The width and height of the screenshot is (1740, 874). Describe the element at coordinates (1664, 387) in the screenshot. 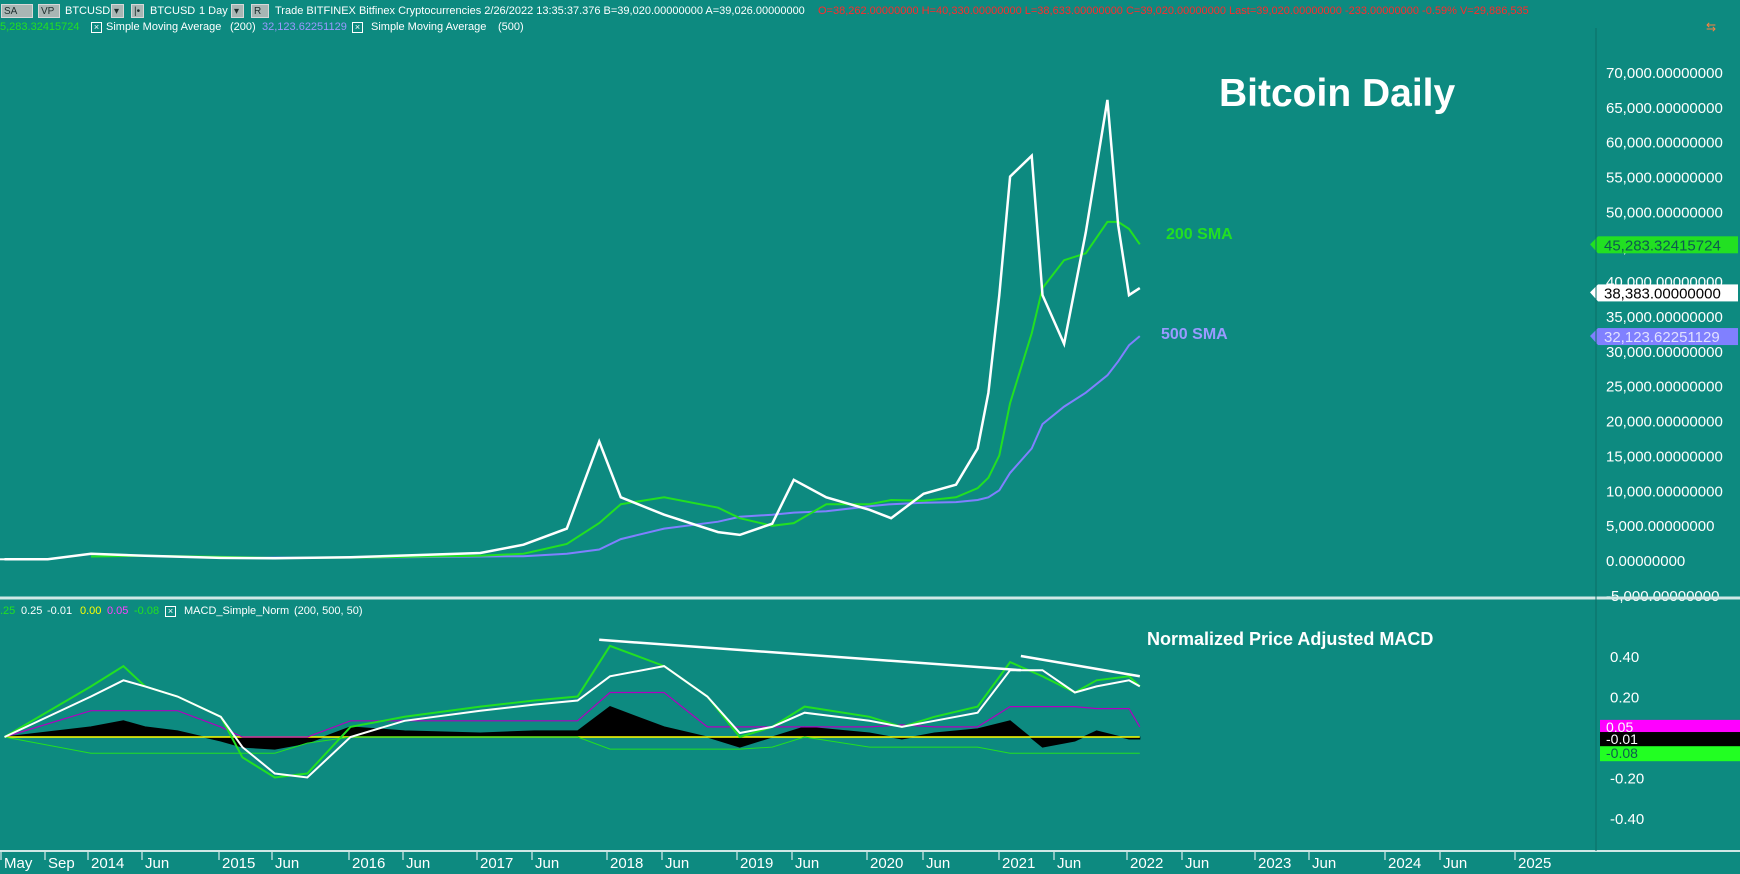

I see `price-tick-label: 25,000.00000000` at that location.